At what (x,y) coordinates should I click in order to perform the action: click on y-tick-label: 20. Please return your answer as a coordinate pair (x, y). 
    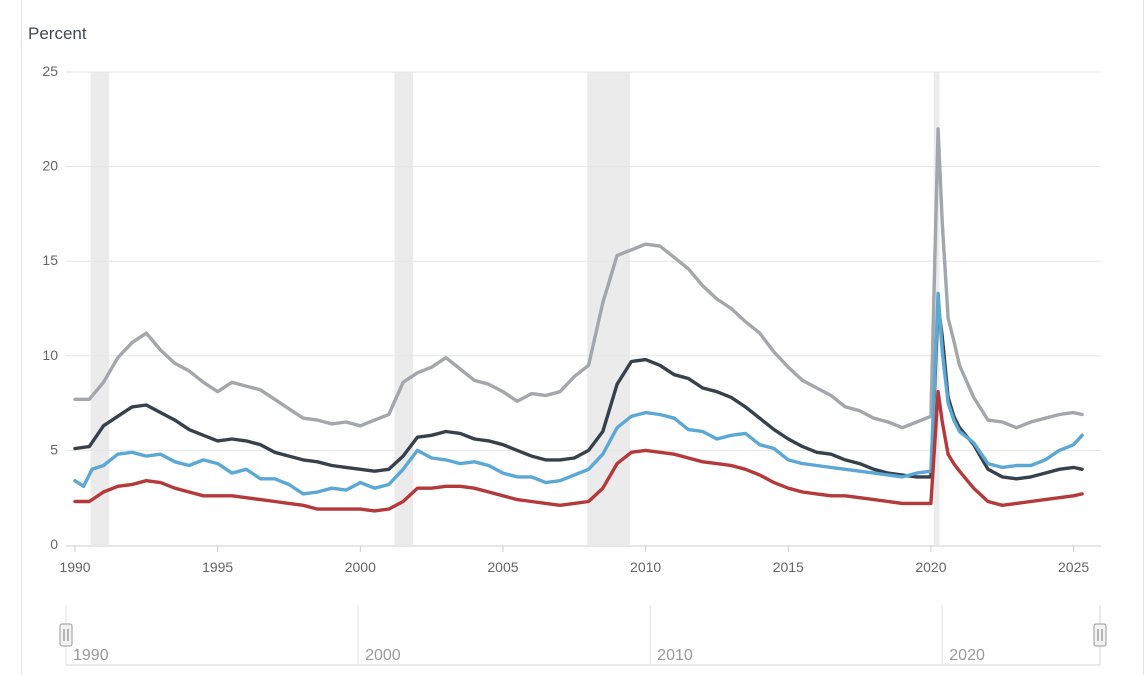
    Looking at the image, I should click on (50, 166).